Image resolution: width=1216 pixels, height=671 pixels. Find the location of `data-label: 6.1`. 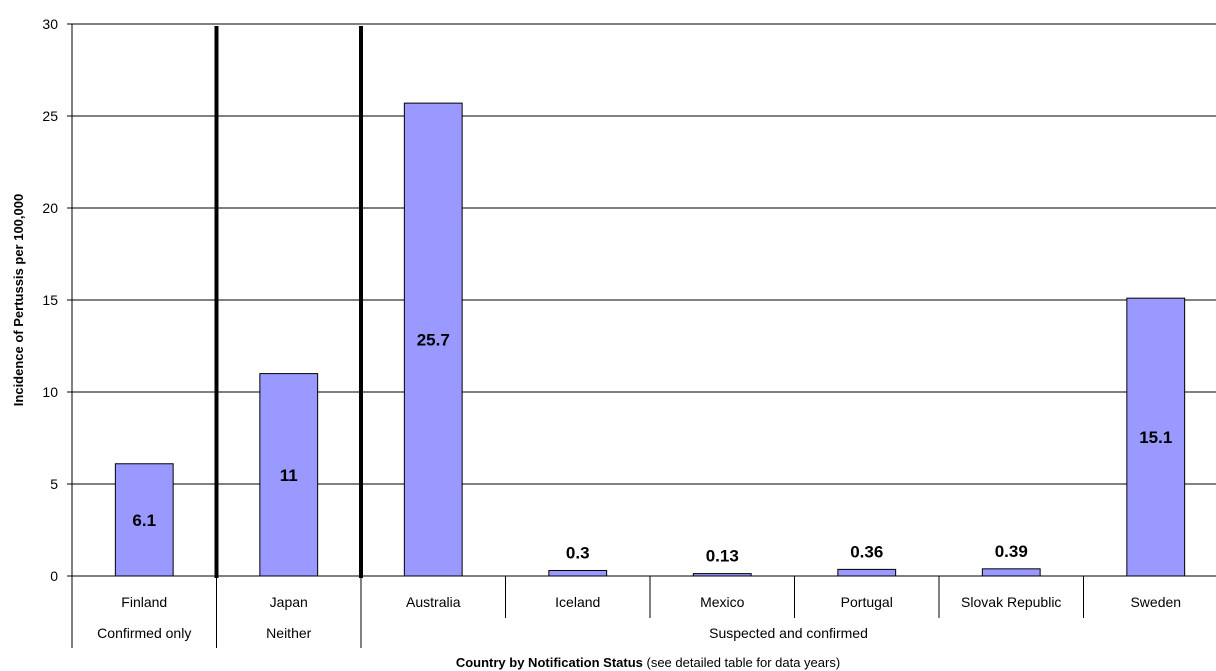

data-label: 6.1 is located at coordinates (144, 520).